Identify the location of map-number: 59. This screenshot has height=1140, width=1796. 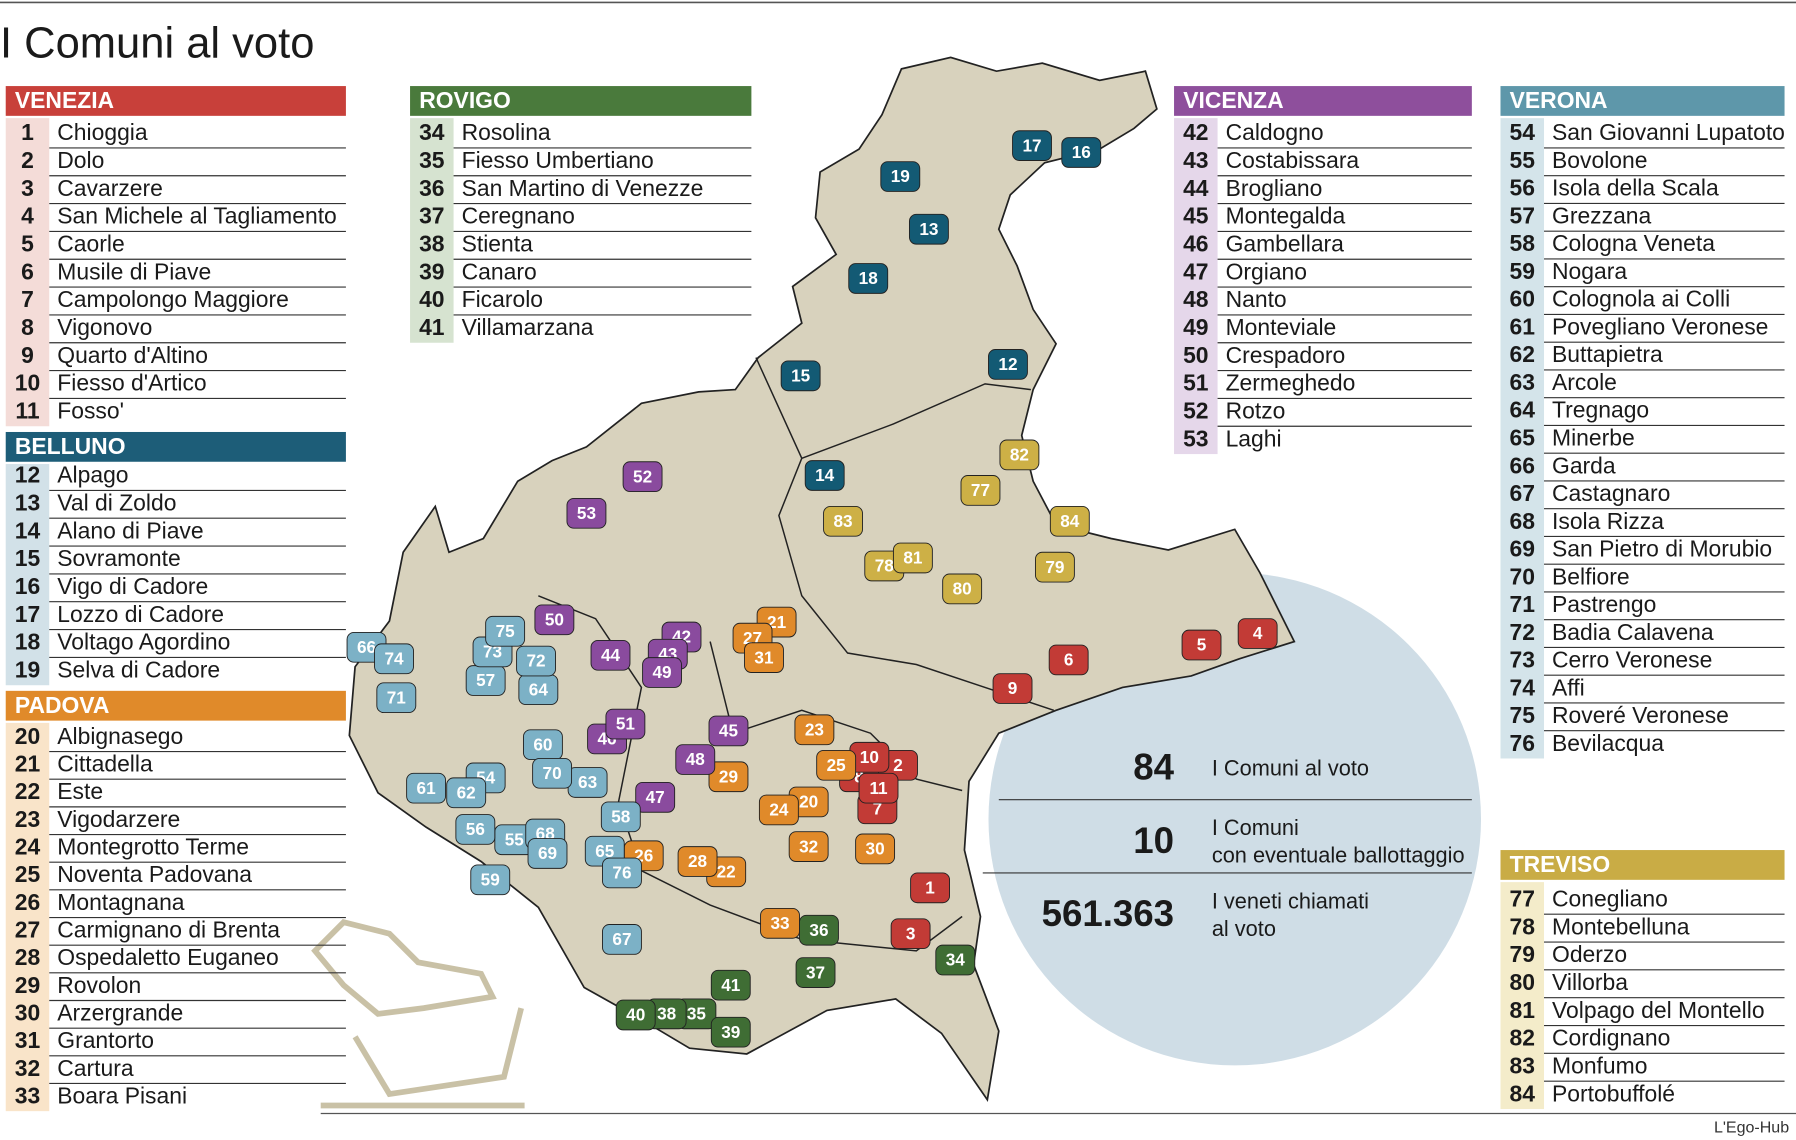
(490, 880).